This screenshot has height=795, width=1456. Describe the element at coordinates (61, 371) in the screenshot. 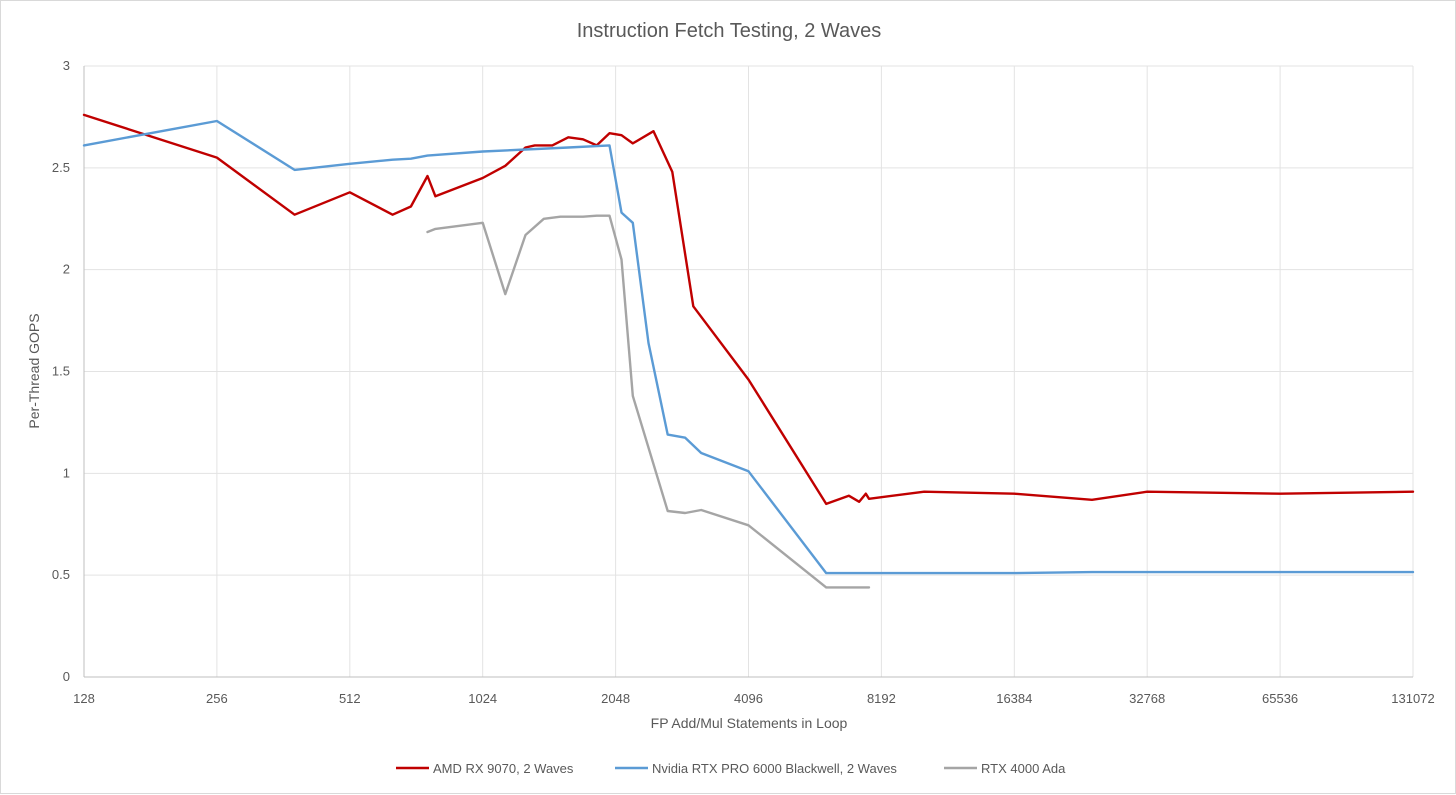

I see `y-tick-label: 1.5` at that location.